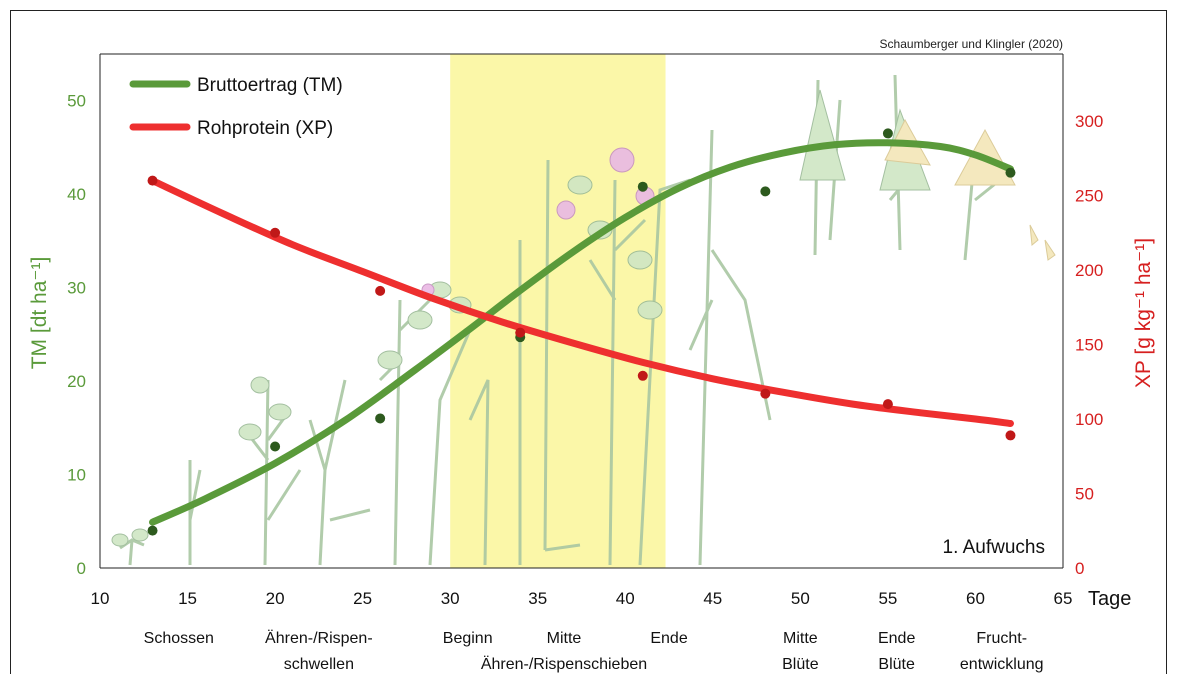 Image resolution: width=1179 pixels, height=677 pixels. Describe the element at coordinates (1143, 313) in the screenshot. I see `y-axis-label-right: XP [g kg⁻¹ ha⁻¹]` at that location.